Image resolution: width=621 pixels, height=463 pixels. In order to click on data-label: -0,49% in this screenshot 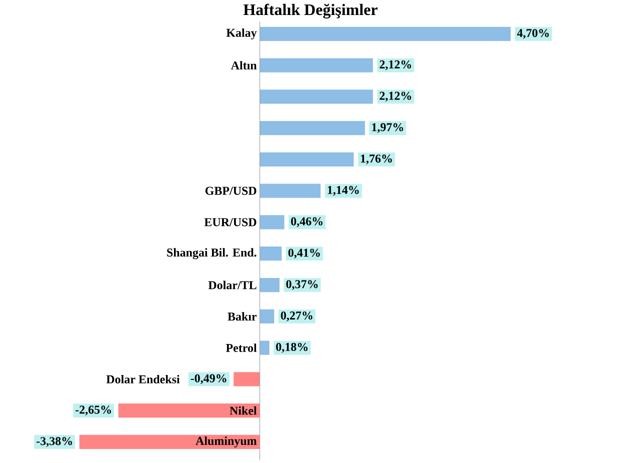, I will do `click(208, 379)`.